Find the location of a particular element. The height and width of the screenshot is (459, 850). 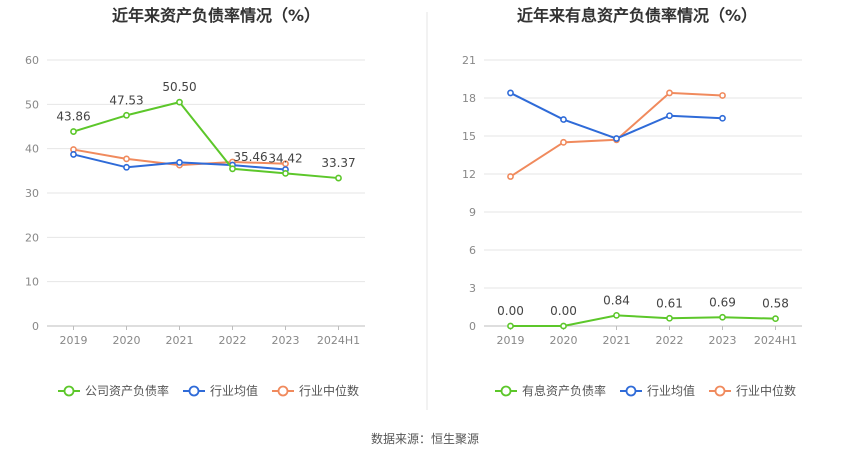

data-label: 50.50 is located at coordinates (179, 87).